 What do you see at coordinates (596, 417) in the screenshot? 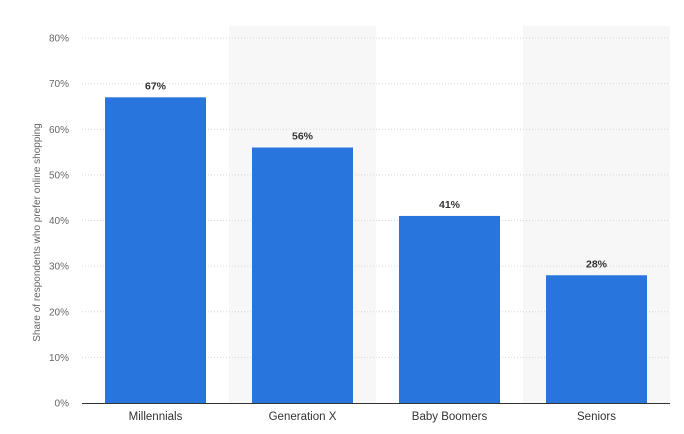
I see `x-tick-label: Seniors` at bounding box center [596, 417].